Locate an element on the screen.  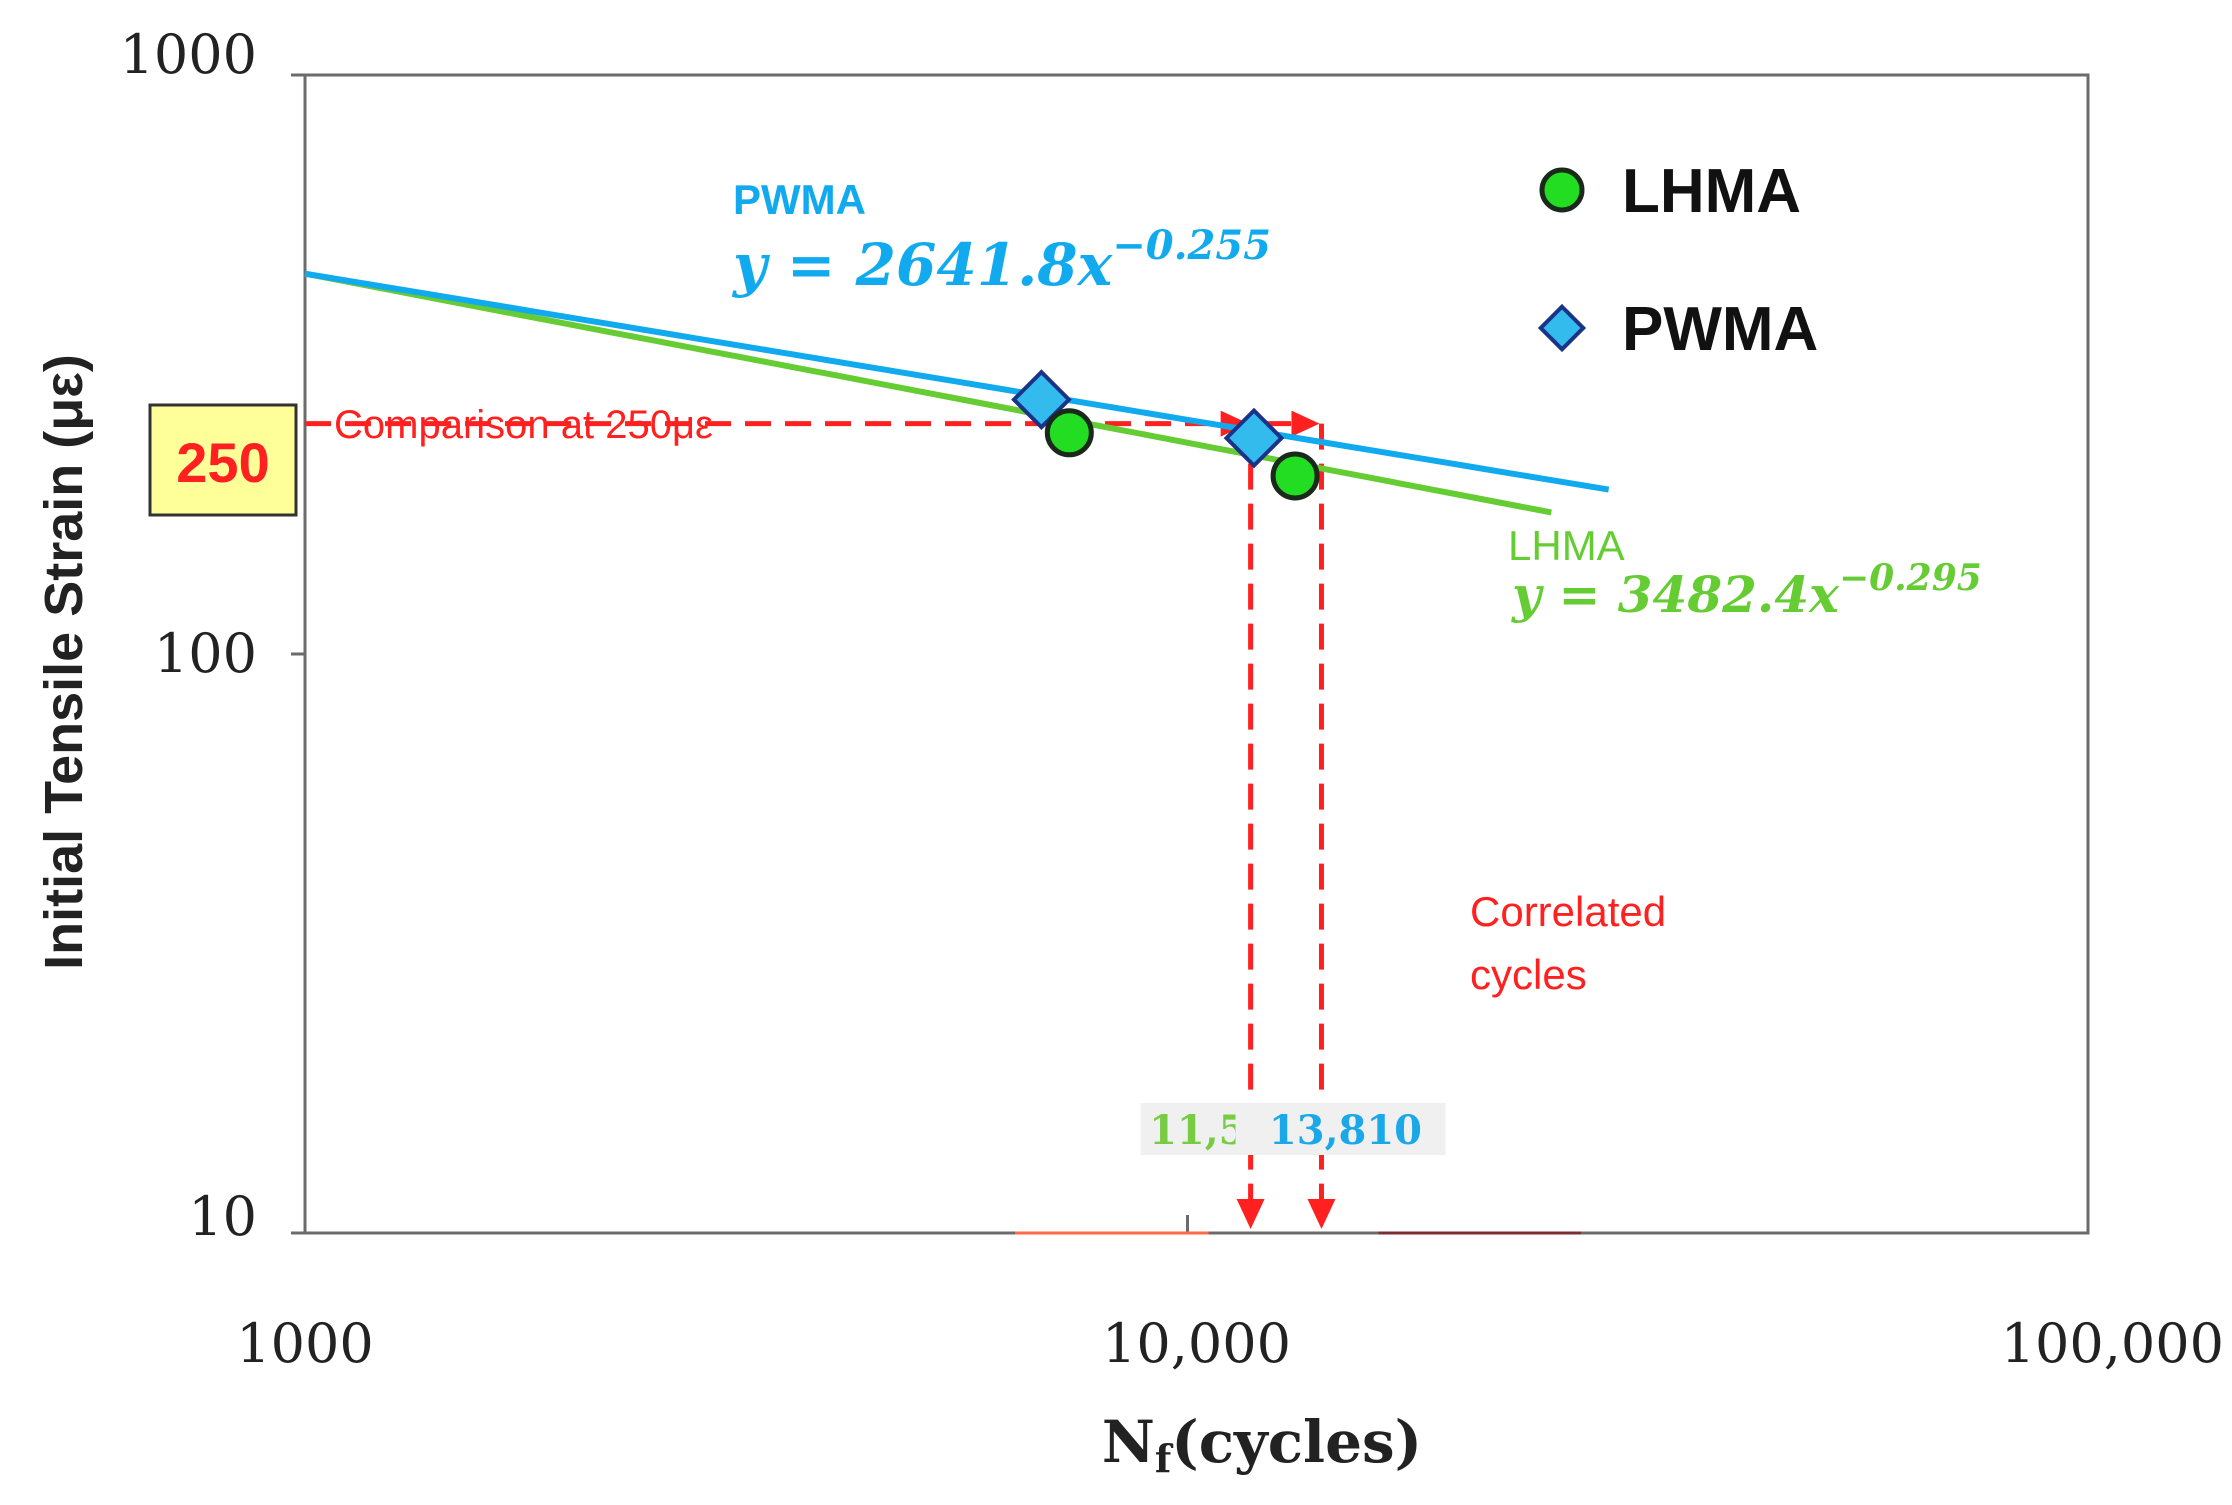
y-tick-label: 1000 is located at coordinates (188, 54).